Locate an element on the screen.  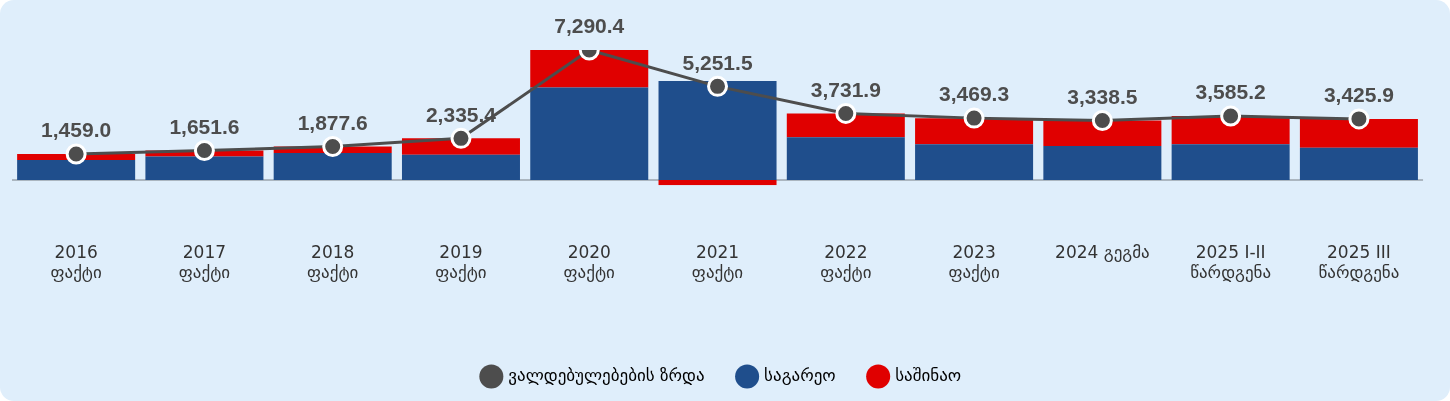
x-tick-label: 2018 ფაქტი is located at coordinates (333, 262).